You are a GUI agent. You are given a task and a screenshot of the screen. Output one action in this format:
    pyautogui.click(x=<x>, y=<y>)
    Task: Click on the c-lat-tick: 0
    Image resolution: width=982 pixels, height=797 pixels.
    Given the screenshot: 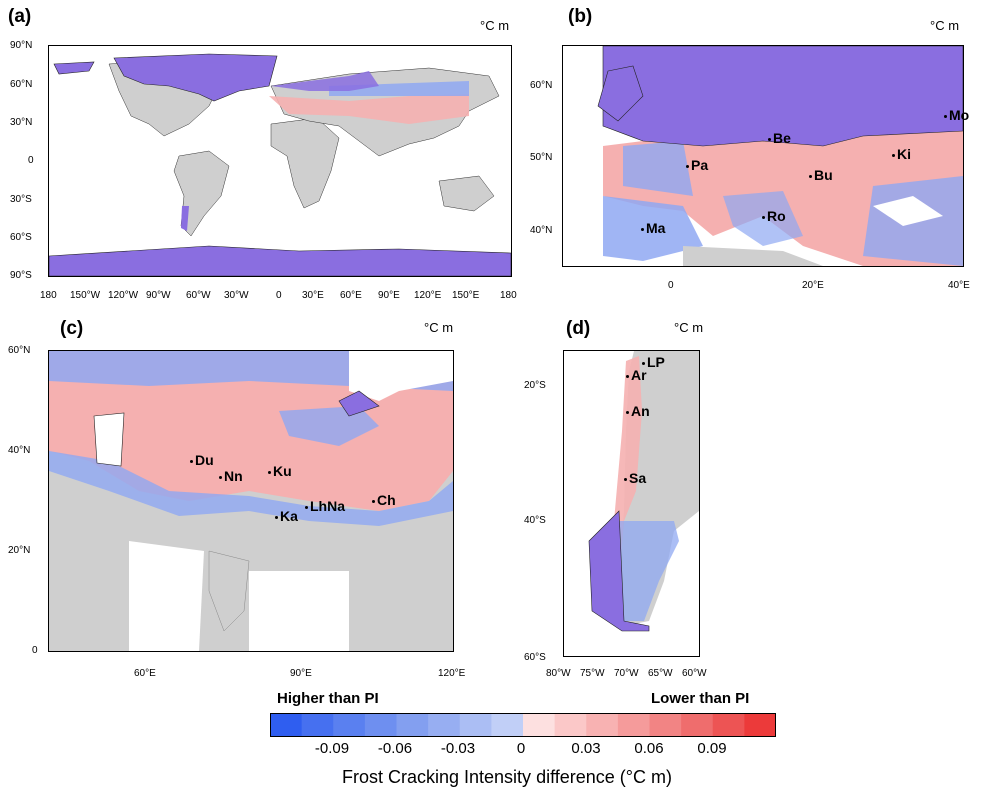 What is the action you would take?
    pyautogui.click(x=35, y=650)
    